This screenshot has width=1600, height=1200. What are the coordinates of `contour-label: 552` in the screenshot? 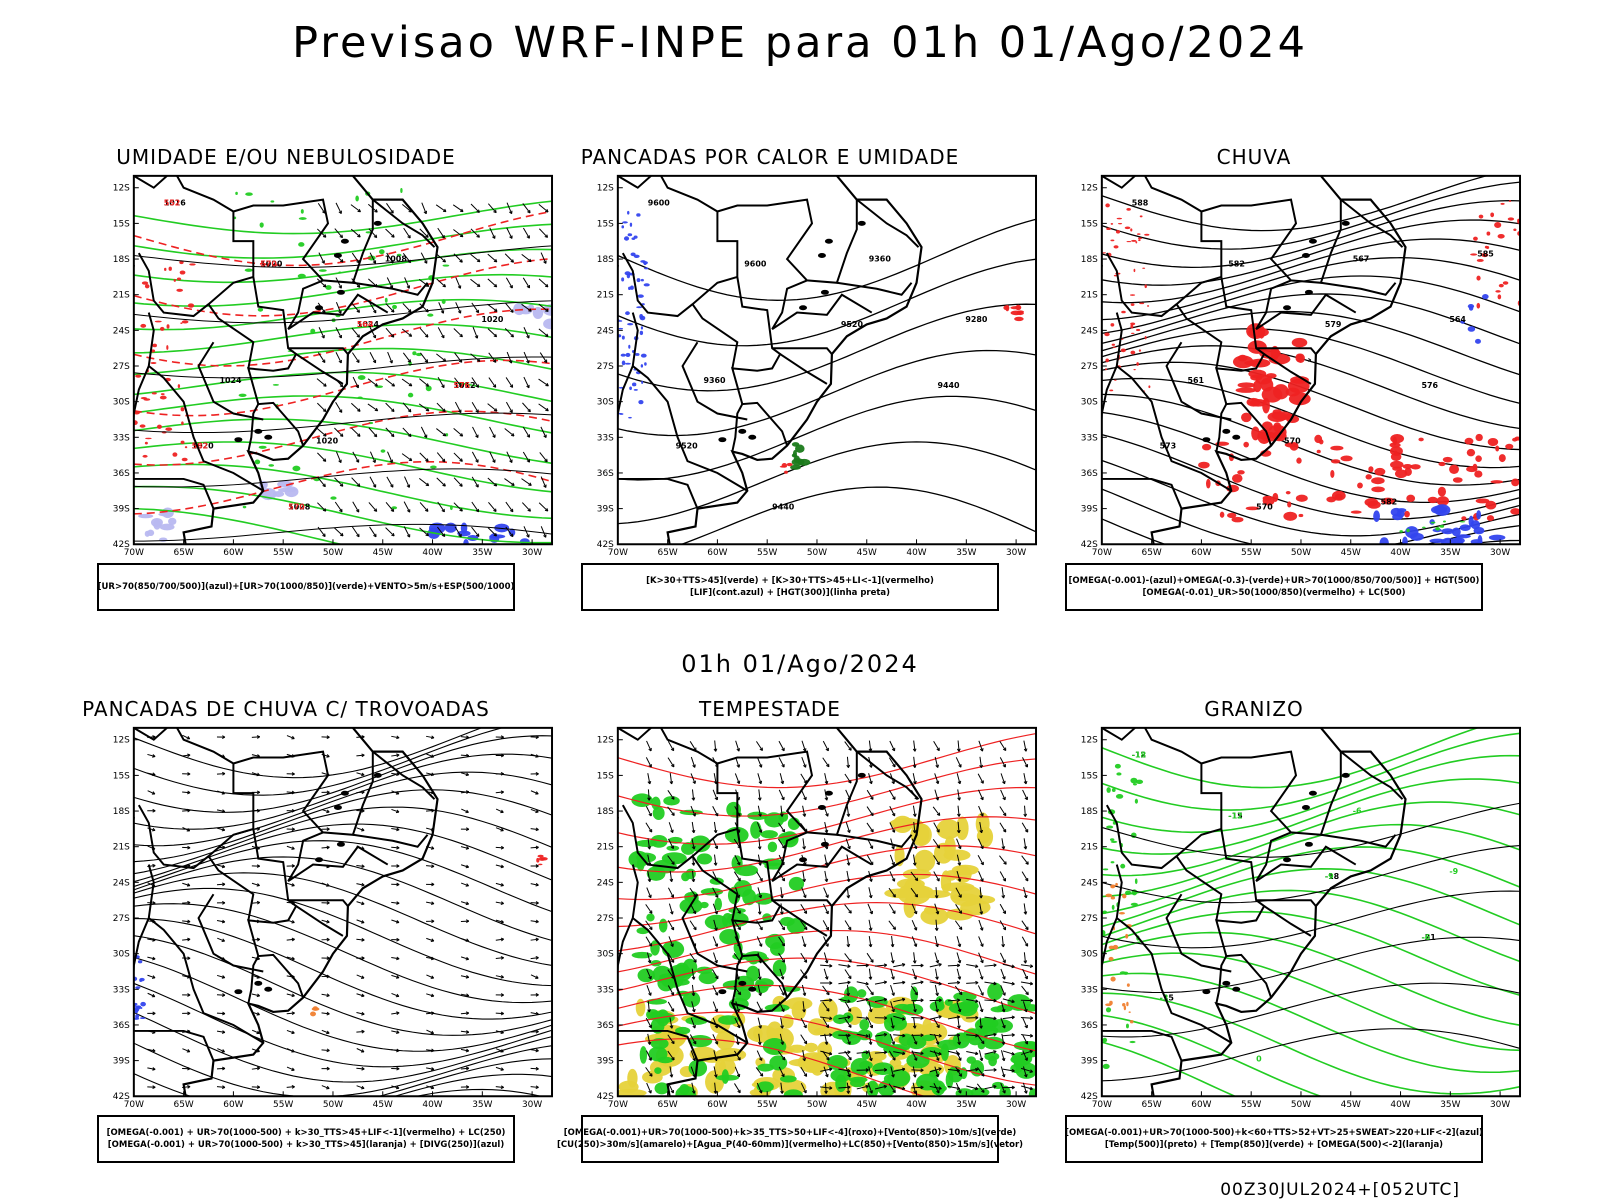 It's located at (172, 203).